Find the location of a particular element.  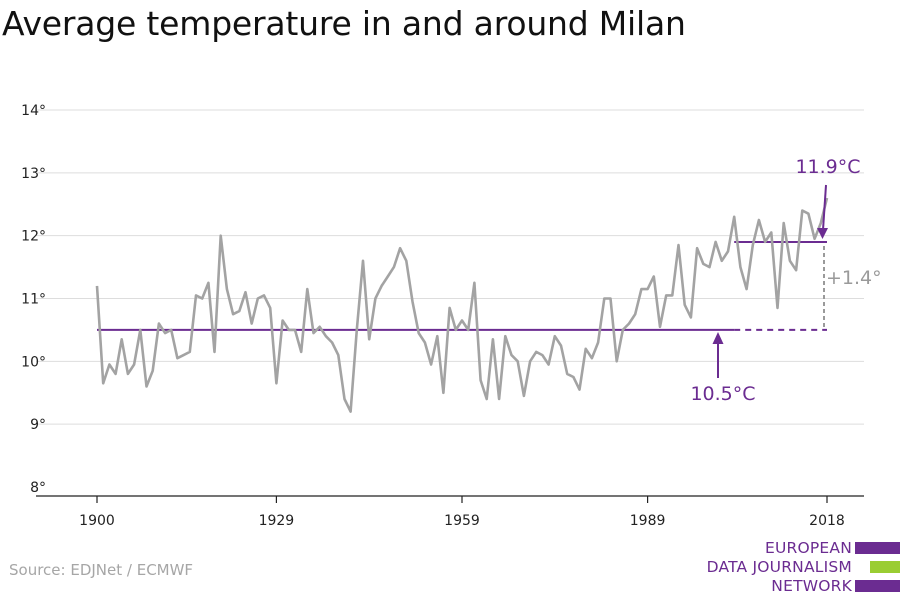

x-tick-label: 1959 is located at coordinates (462, 521).